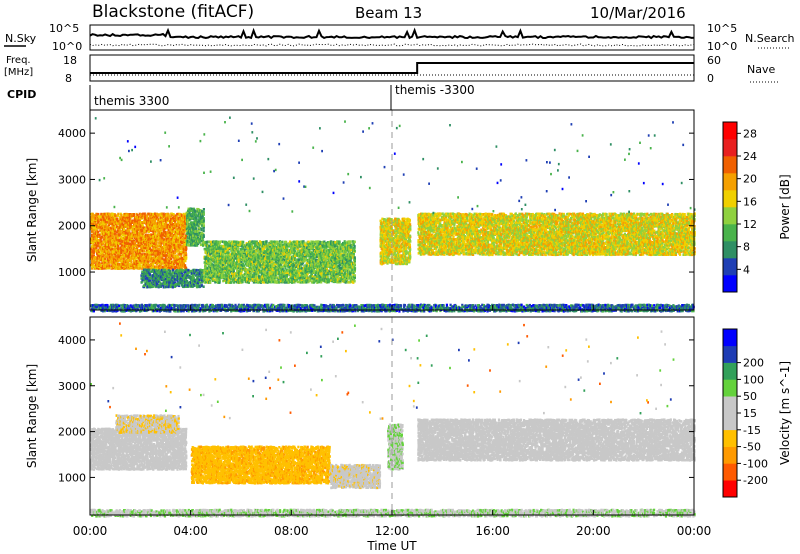  What do you see at coordinates (395, 165) in the screenshot?
I see `power-sparse-points` at bounding box center [395, 165].